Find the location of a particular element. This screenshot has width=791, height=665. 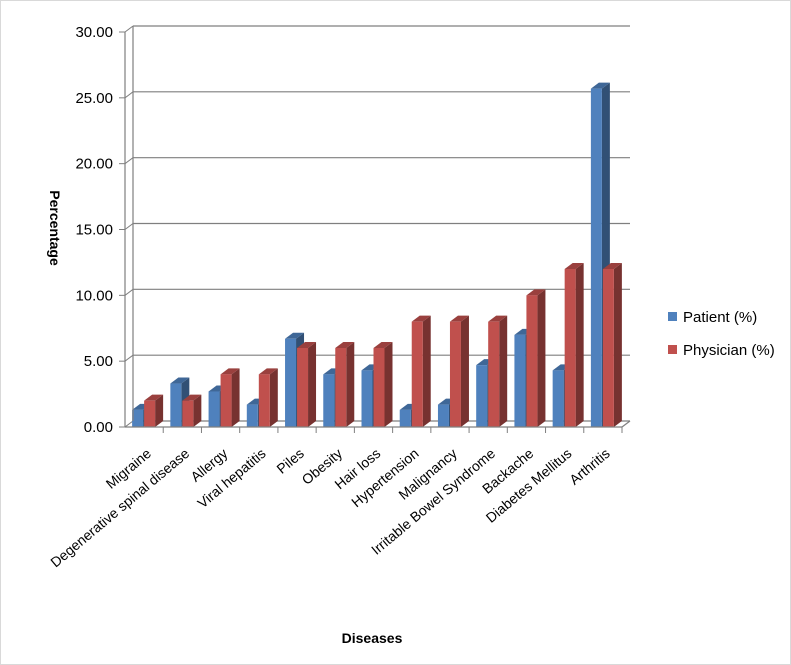

x-tick-label: Arthritis is located at coordinates (589, 466).